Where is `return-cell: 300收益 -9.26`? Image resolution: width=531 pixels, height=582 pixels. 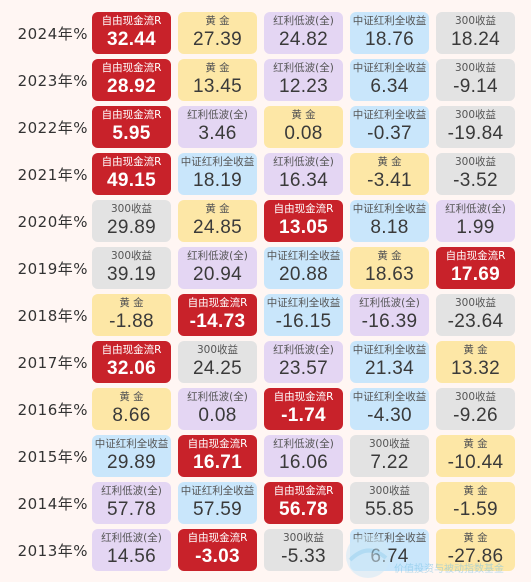
return-cell: 300收益 -9.26 is located at coordinates (475, 409).